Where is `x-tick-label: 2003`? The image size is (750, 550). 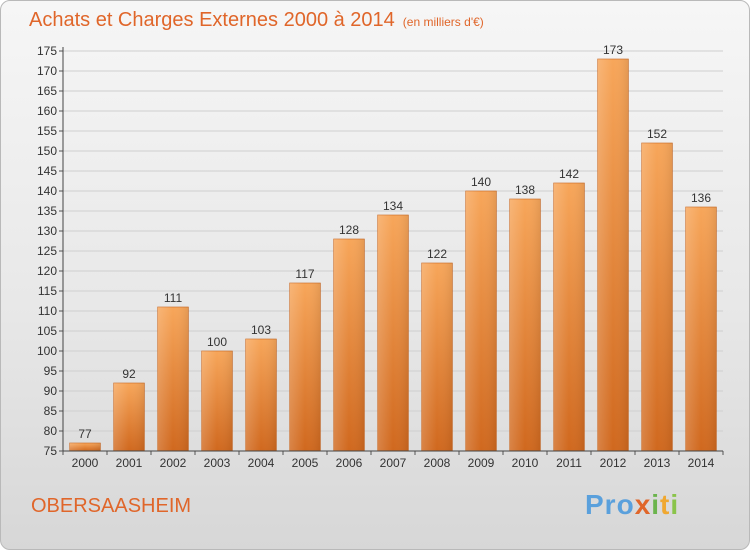 x-tick-label: 2003 is located at coordinates (217, 463).